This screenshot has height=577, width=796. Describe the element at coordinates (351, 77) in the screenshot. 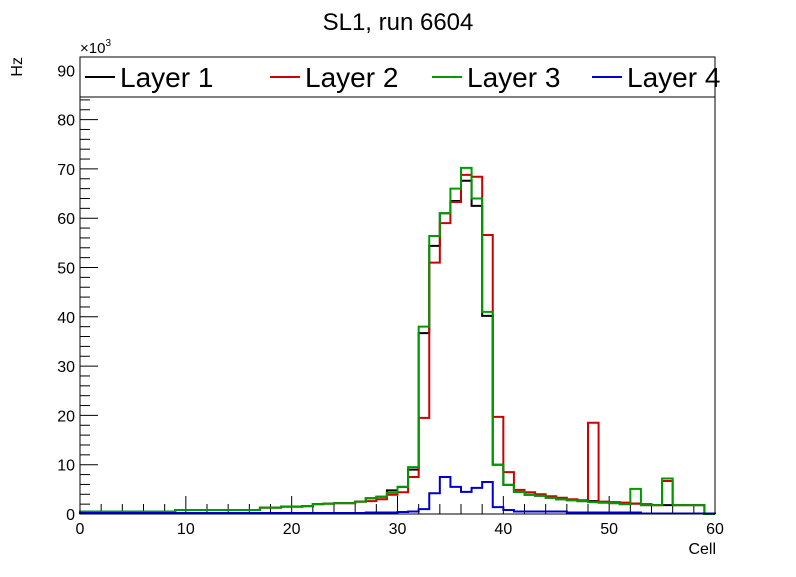

I see `legend-label: Layer 2` at that location.